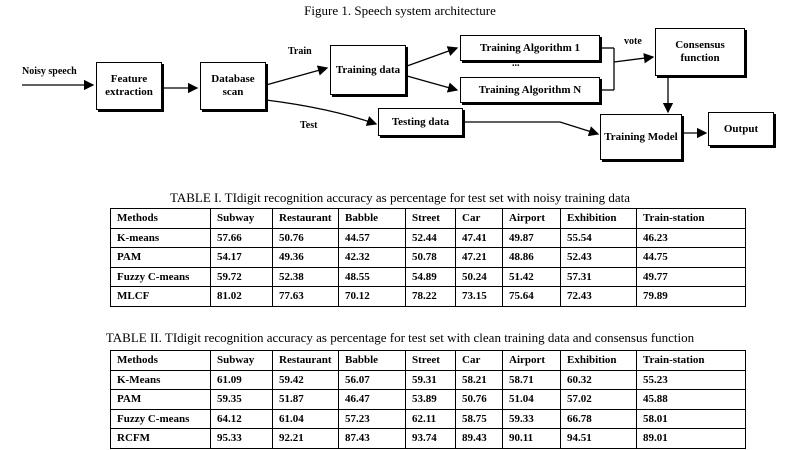  What do you see at coordinates (691, 237) in the screenshot?
I see `cell: 46.23` at bounding box center [691, 237].